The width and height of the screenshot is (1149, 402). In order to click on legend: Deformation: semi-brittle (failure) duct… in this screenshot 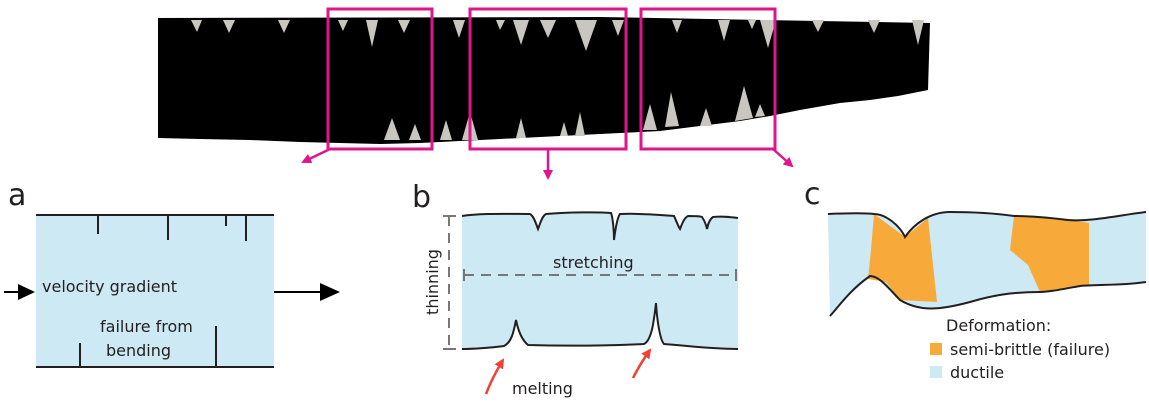, I will do `click(1020, 349)`.